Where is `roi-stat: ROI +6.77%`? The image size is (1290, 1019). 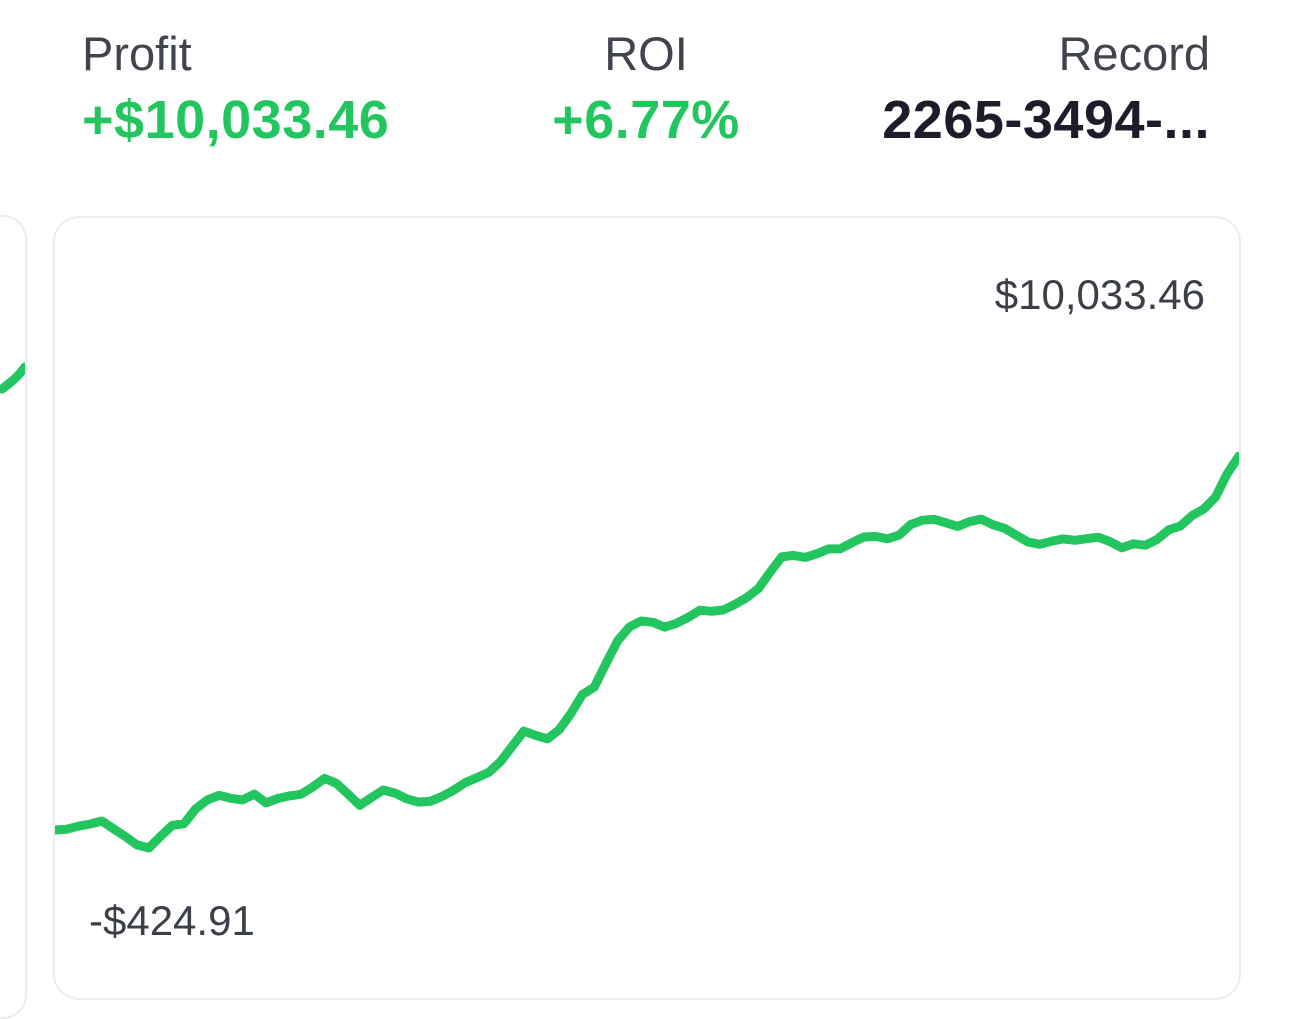 roi-stat: ROI +6.77% is located at coordinates (646, 91).